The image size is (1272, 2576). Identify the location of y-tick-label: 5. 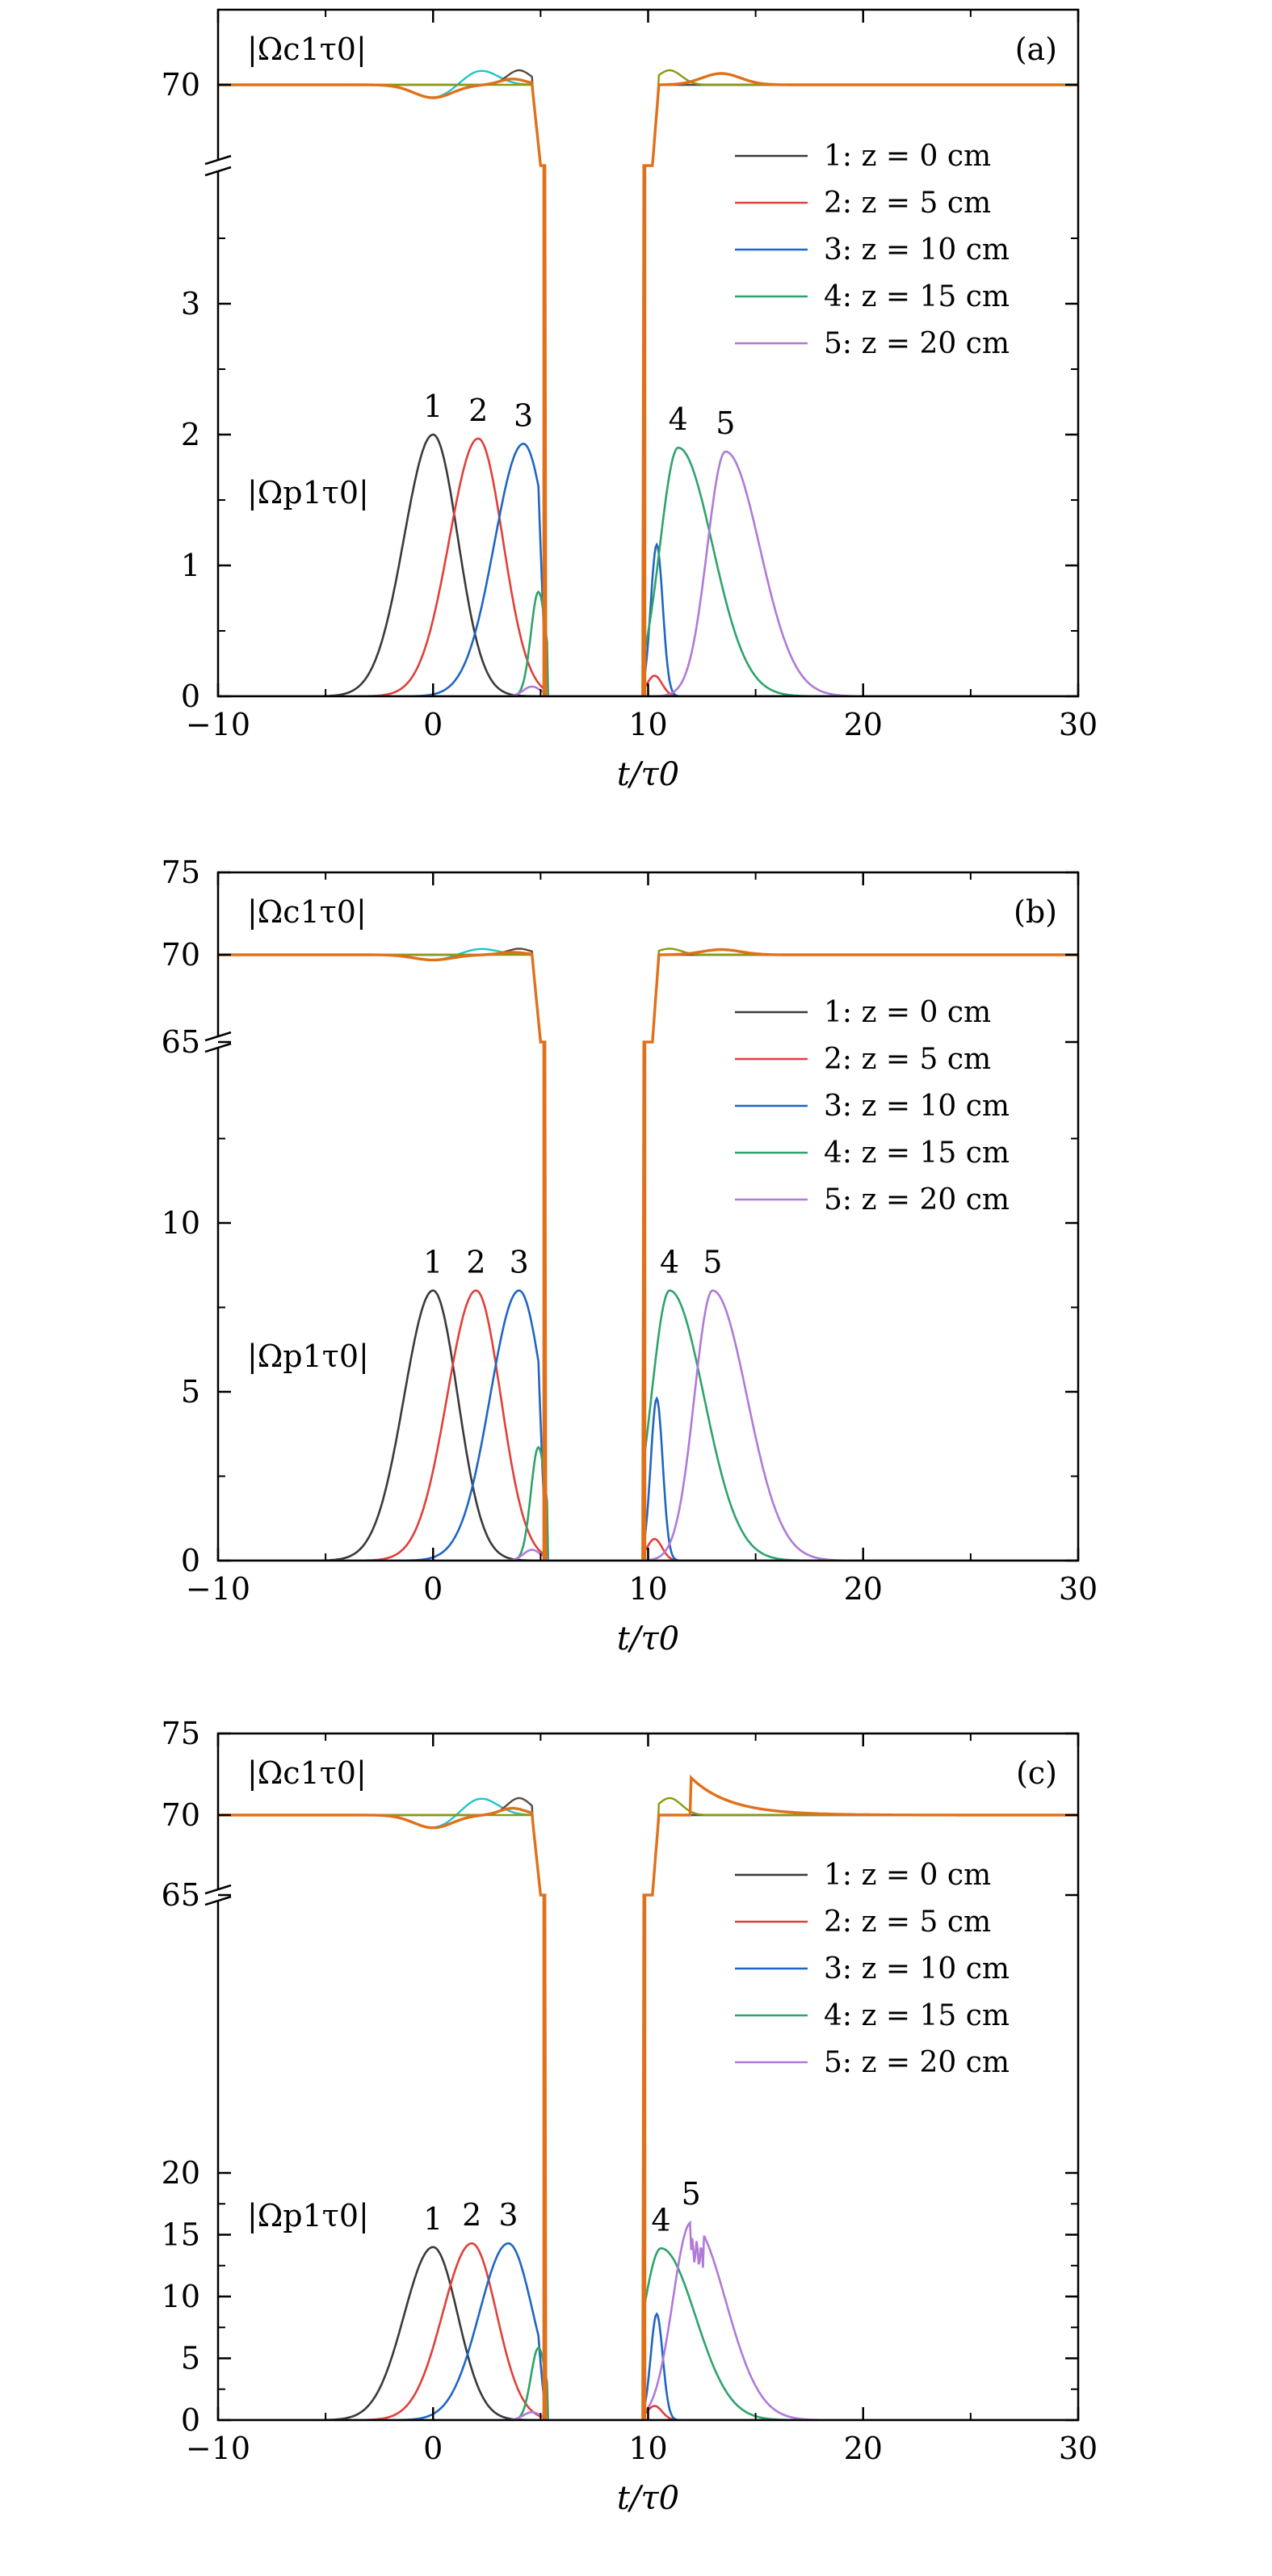
(190, 2358).